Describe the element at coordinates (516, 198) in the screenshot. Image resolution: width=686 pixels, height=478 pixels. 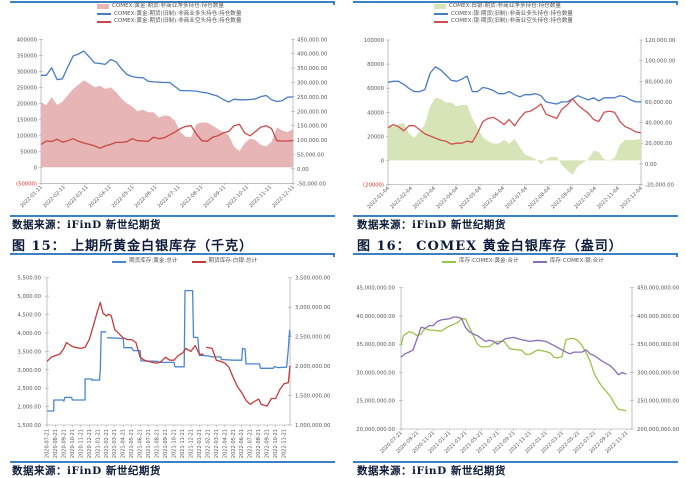
I see `x-tick-label: 2022-07-04` at that location.